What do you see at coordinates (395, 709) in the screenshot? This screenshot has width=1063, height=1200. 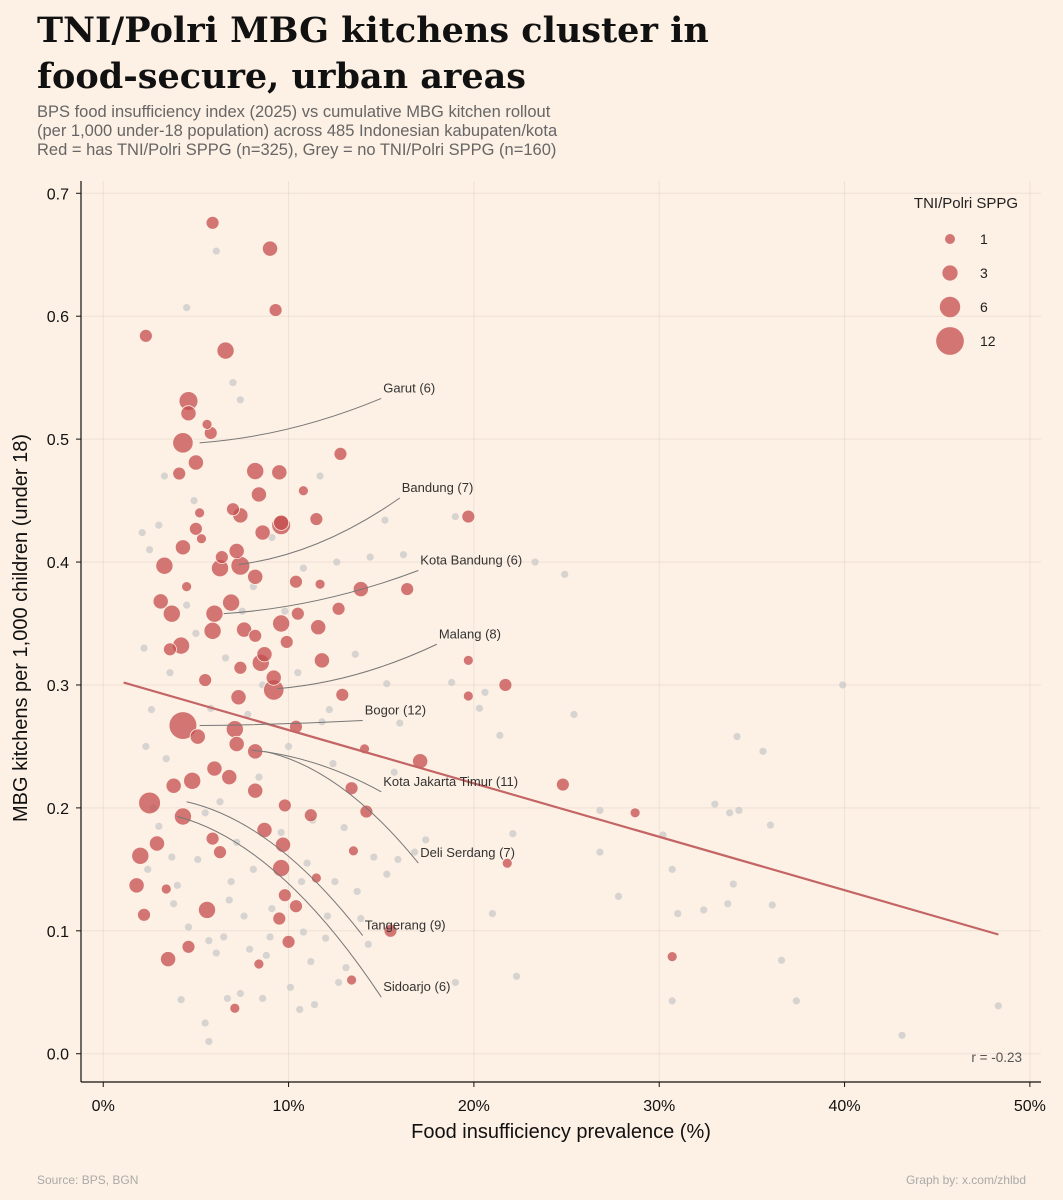 I see `annotation-label: Bogor (12)` at bounding box center [395, 709].